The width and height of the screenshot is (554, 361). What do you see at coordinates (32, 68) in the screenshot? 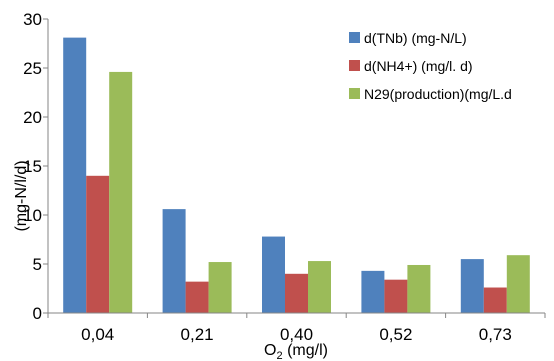
I see `y-tick-label: 25` at bounding box center [32, 68].